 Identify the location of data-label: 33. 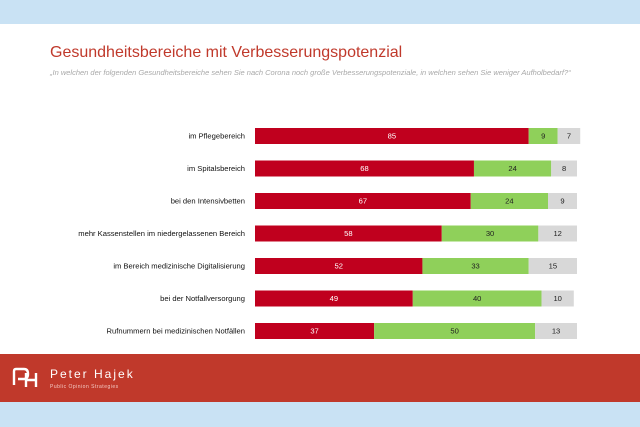
(475, 266).